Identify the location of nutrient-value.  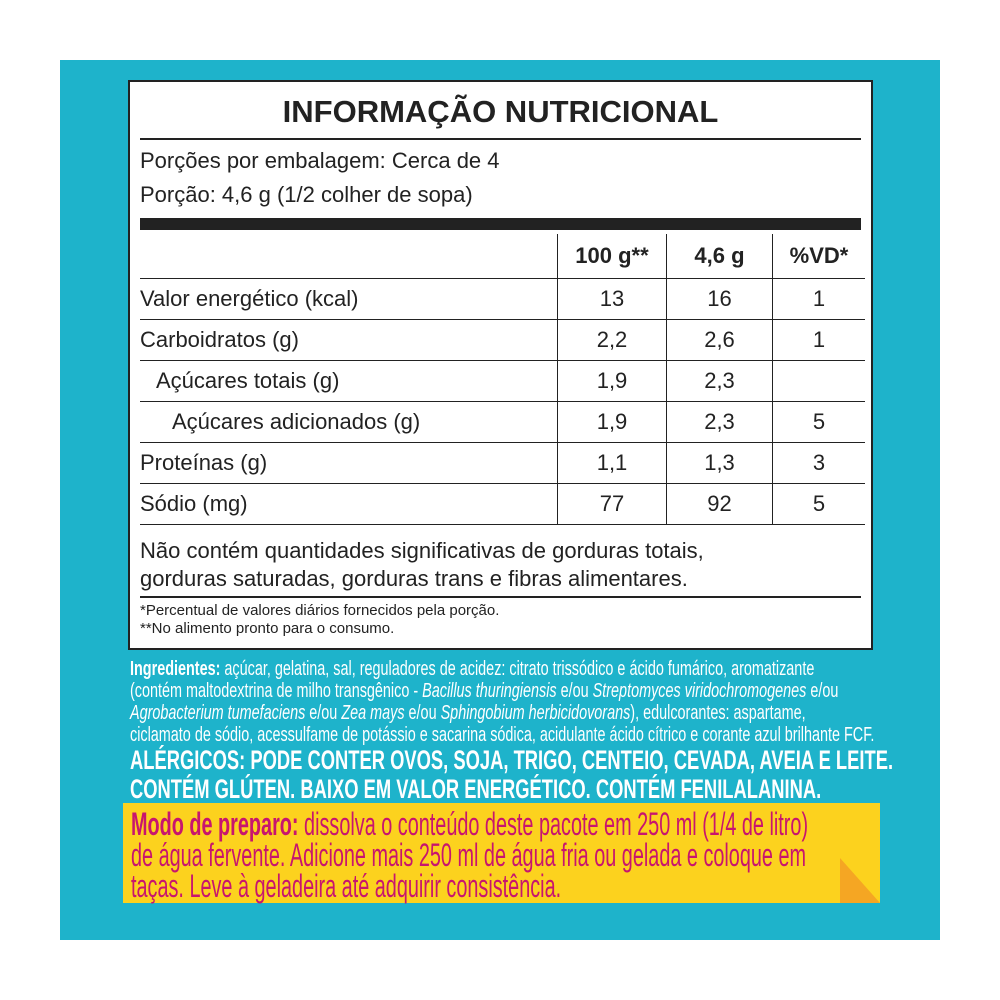
(818, 381).